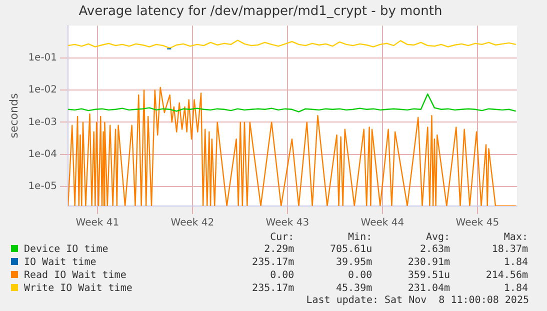 The height and width of the screenshot is (311, 547). What do you see at coordinates (438, 237) in the screenshot?
I see `text: Avg:` at bounding box center [438, 237].